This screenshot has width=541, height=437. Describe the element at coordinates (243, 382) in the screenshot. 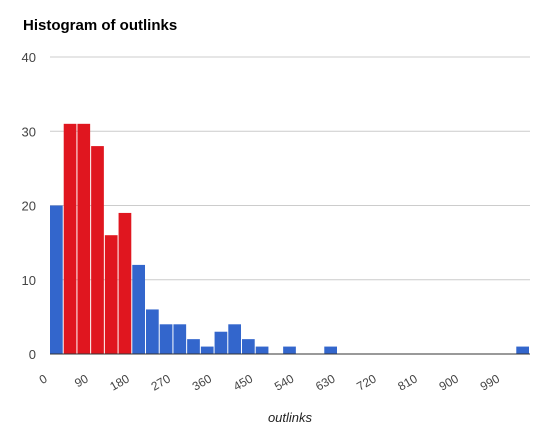

I see `x-tick-label: 450` at that location.